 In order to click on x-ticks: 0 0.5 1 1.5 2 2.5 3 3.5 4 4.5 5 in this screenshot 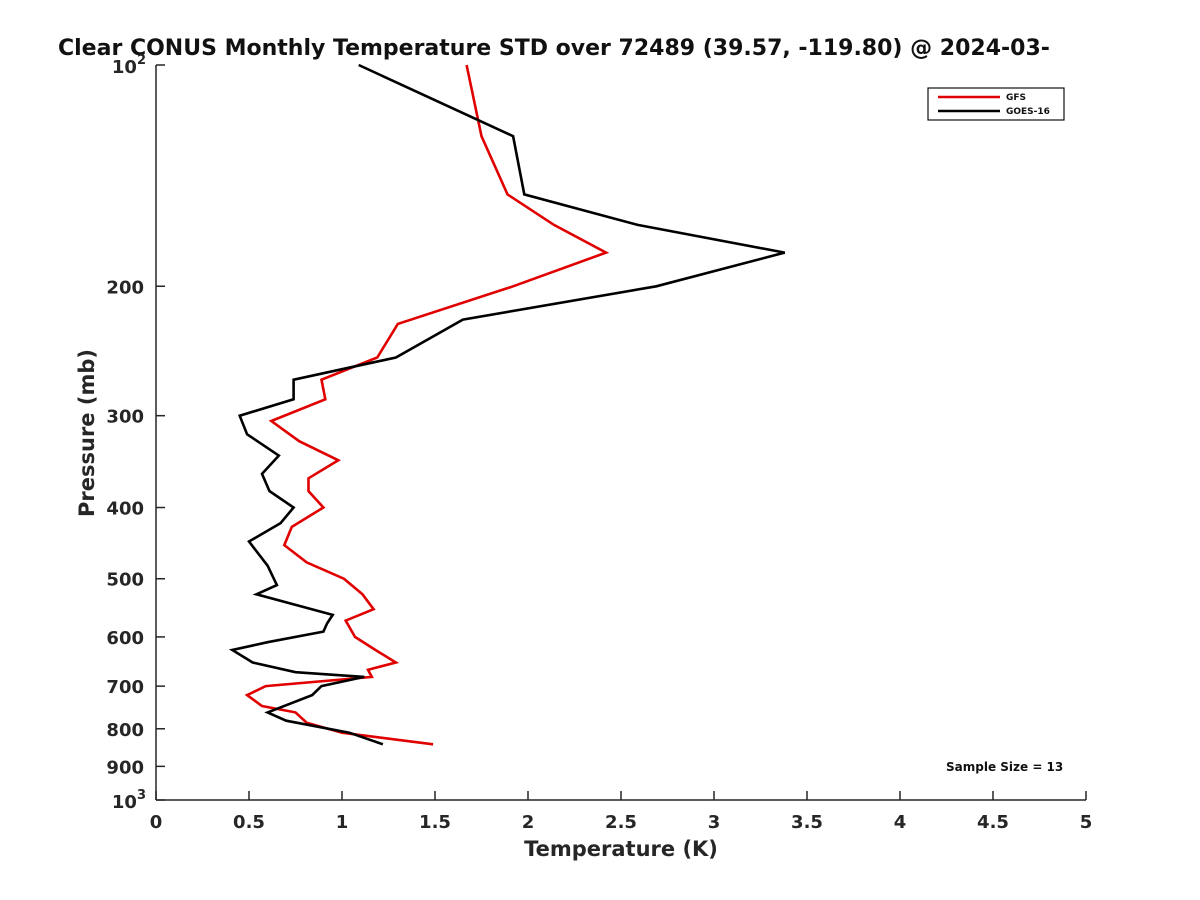, I will do `click(621, 812)`.